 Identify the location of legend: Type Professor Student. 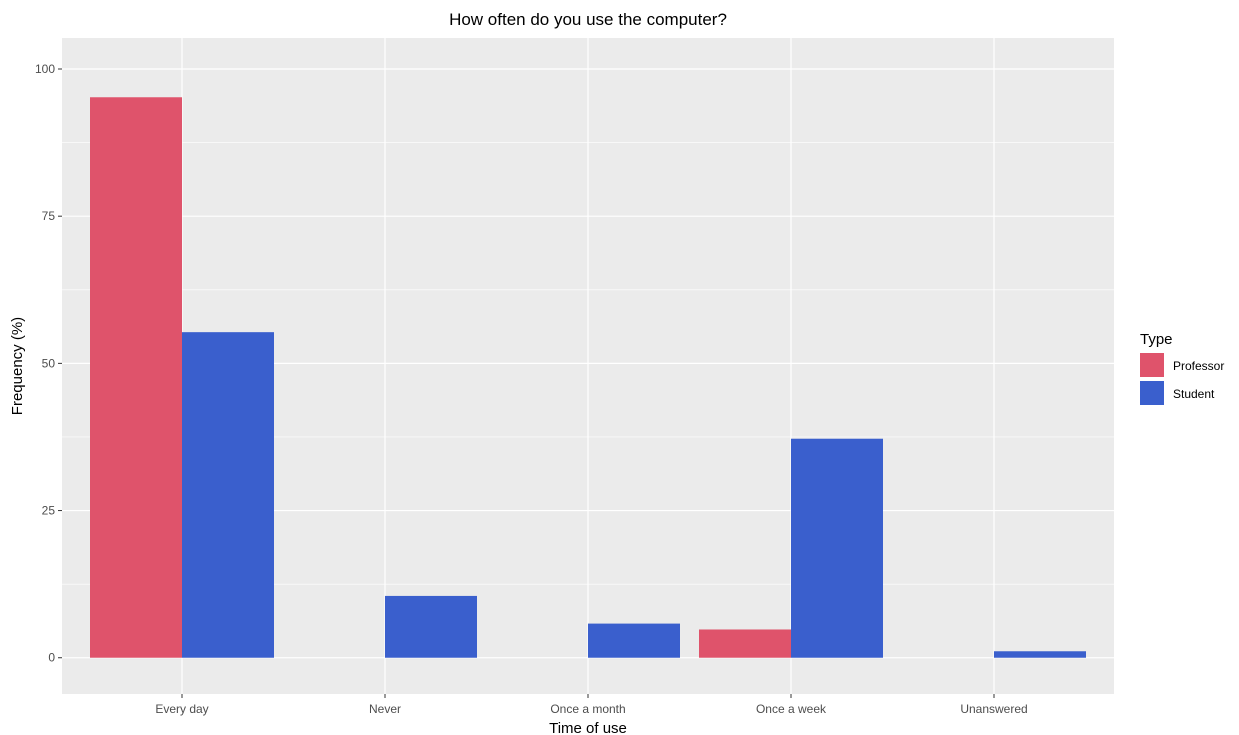
(1182, 368).